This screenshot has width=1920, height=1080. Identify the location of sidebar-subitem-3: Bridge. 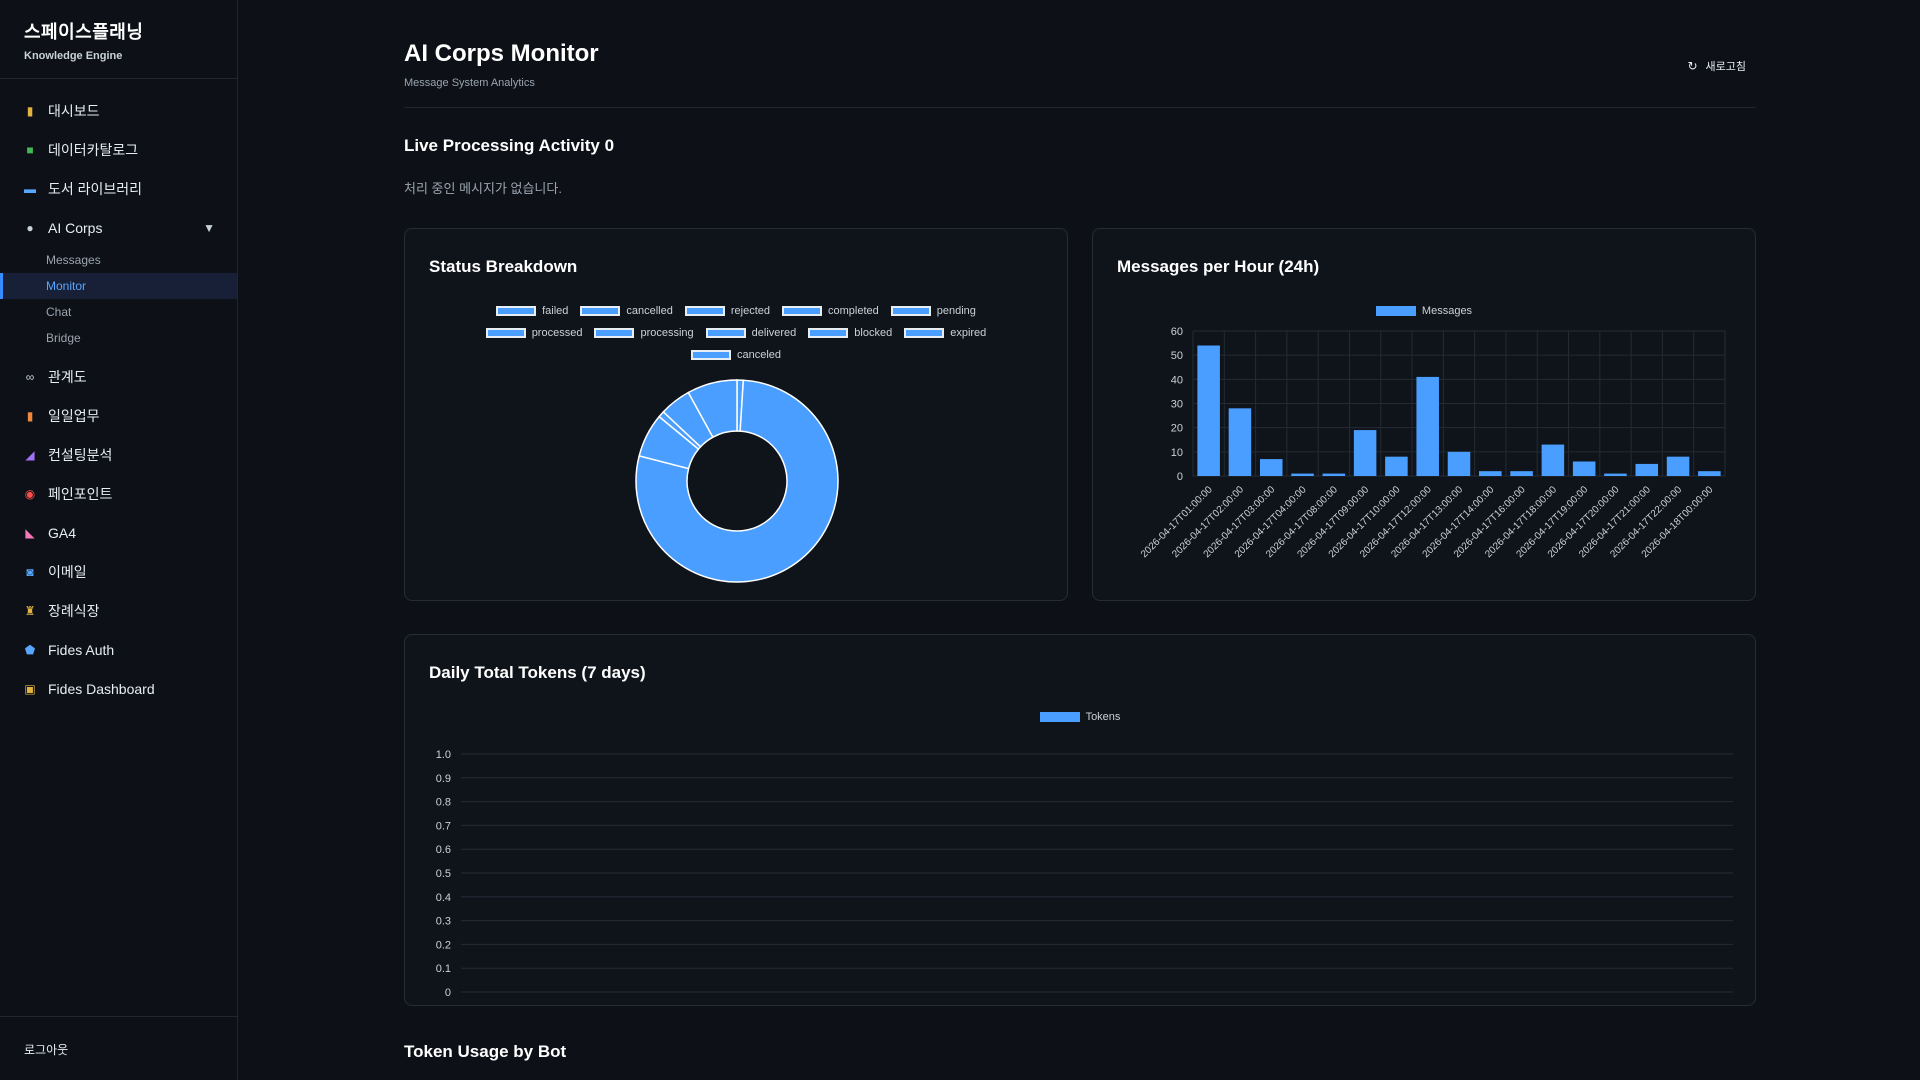
(63, 338).